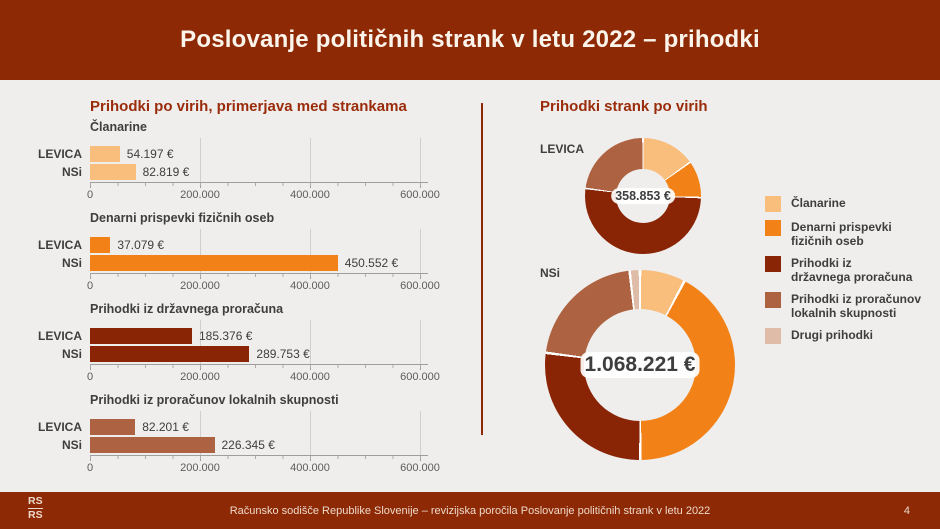 The height and width of the screenshot is (529, 940). What do you see at coordinates (165, 427) in the screenshot?
I see `bar-value-label: 82.201 €` at bounding box center [165, 427].